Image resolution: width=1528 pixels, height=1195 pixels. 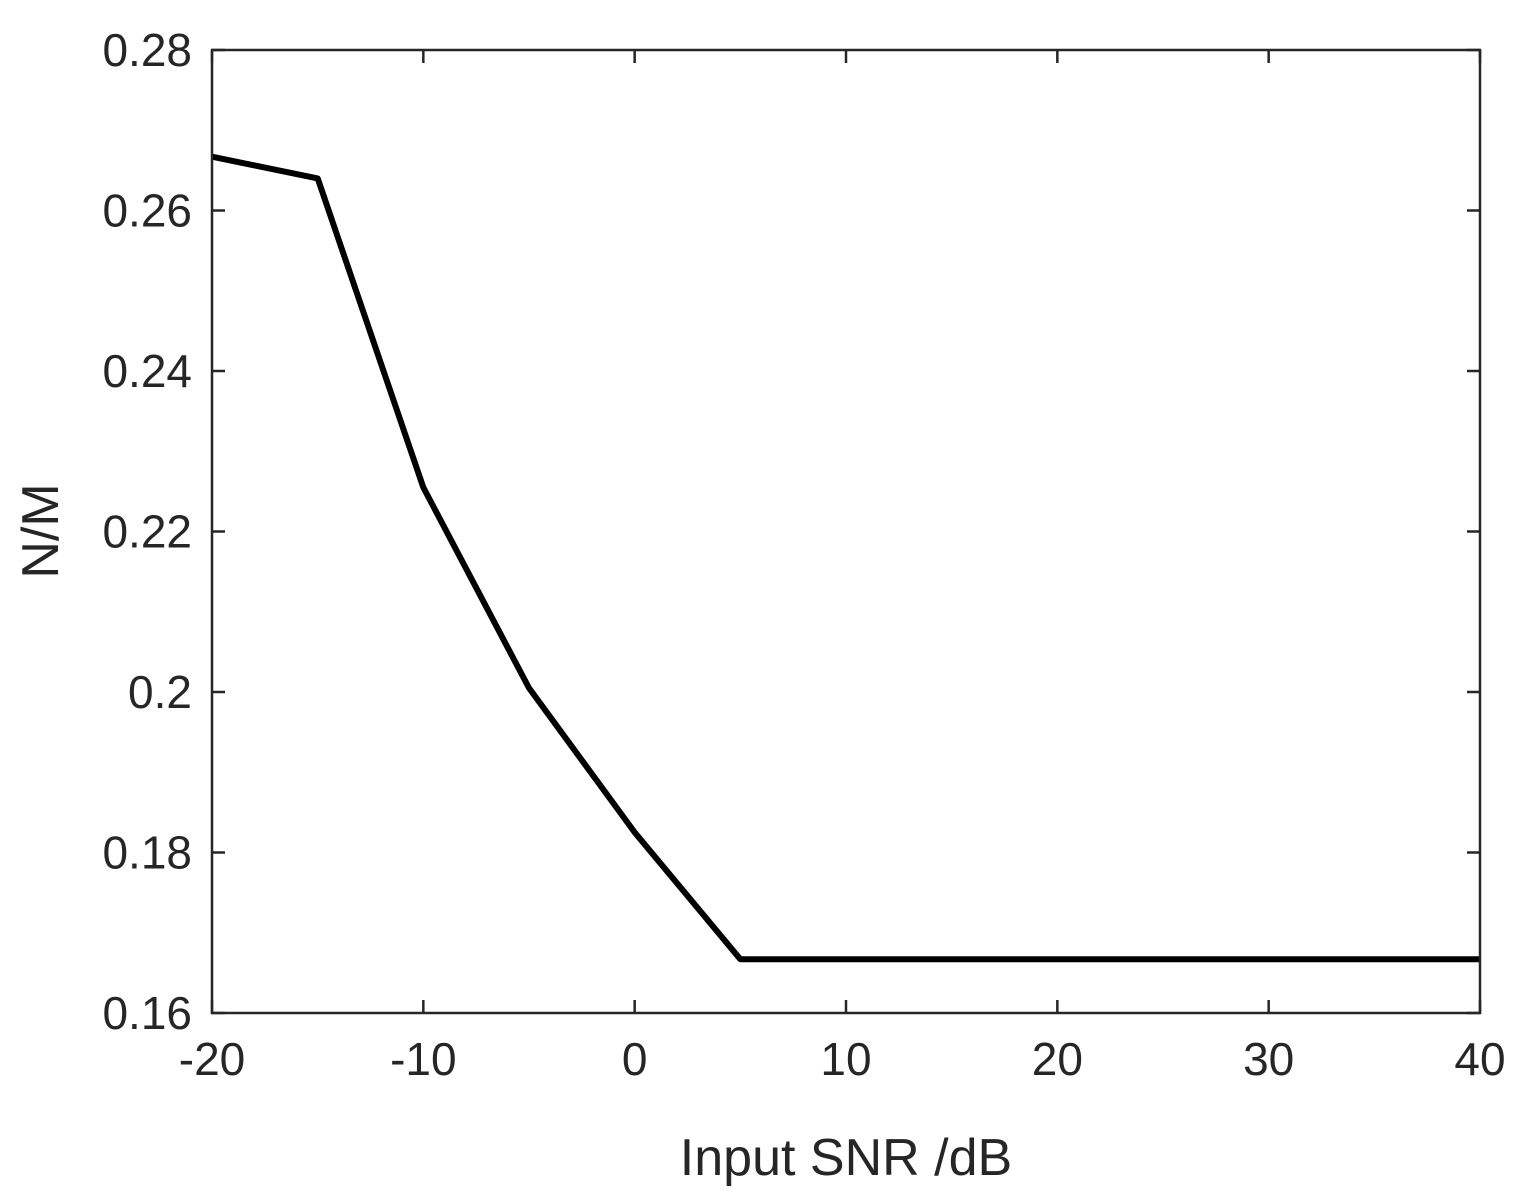 I want to click on x-tick-label: -20, so click(x=212, y=1059).